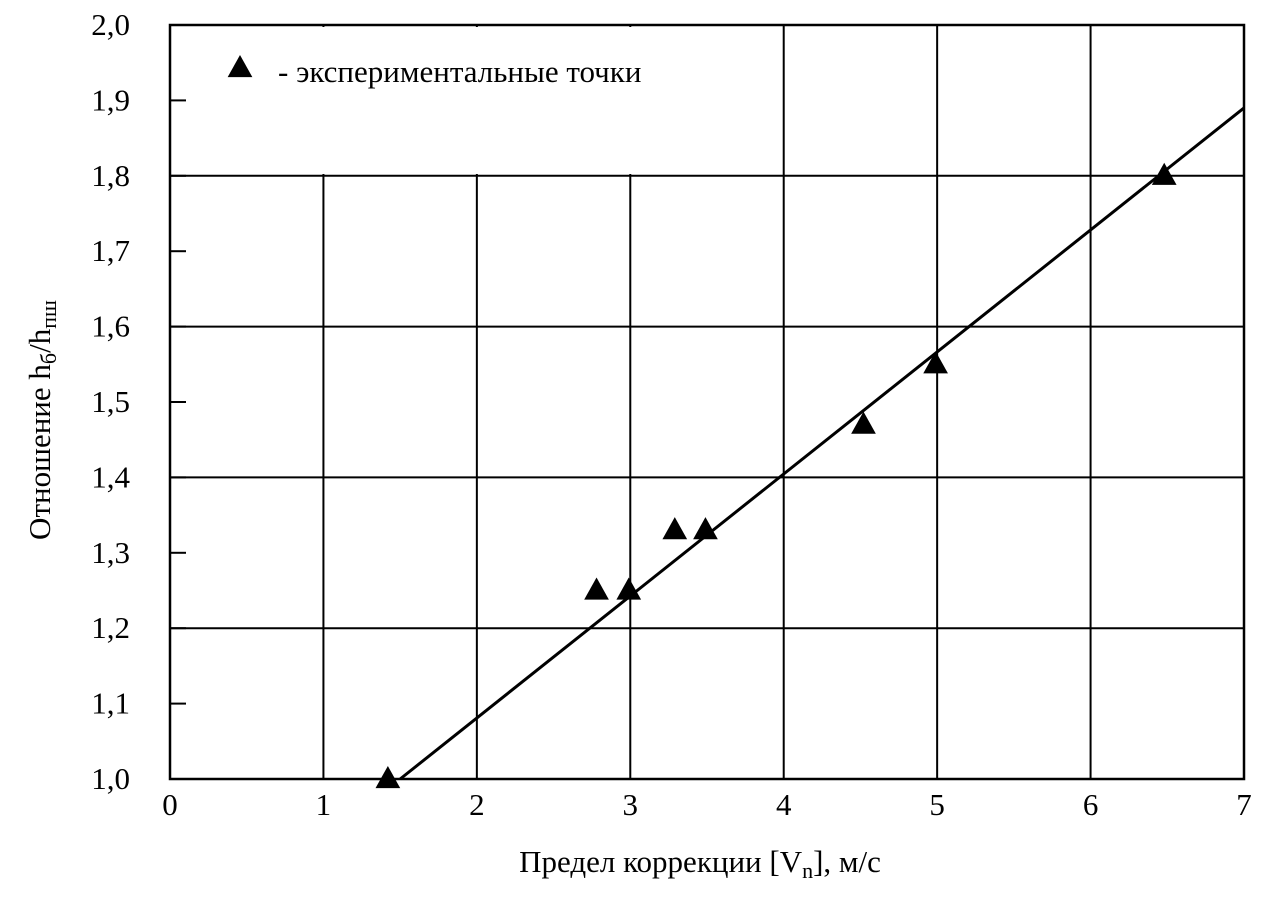 This screenshot has width=1288, height=910. Describe the element at coordinates (459, 71) in the screenshot. I see `legend-label: - экспериментальные точки` at that location.